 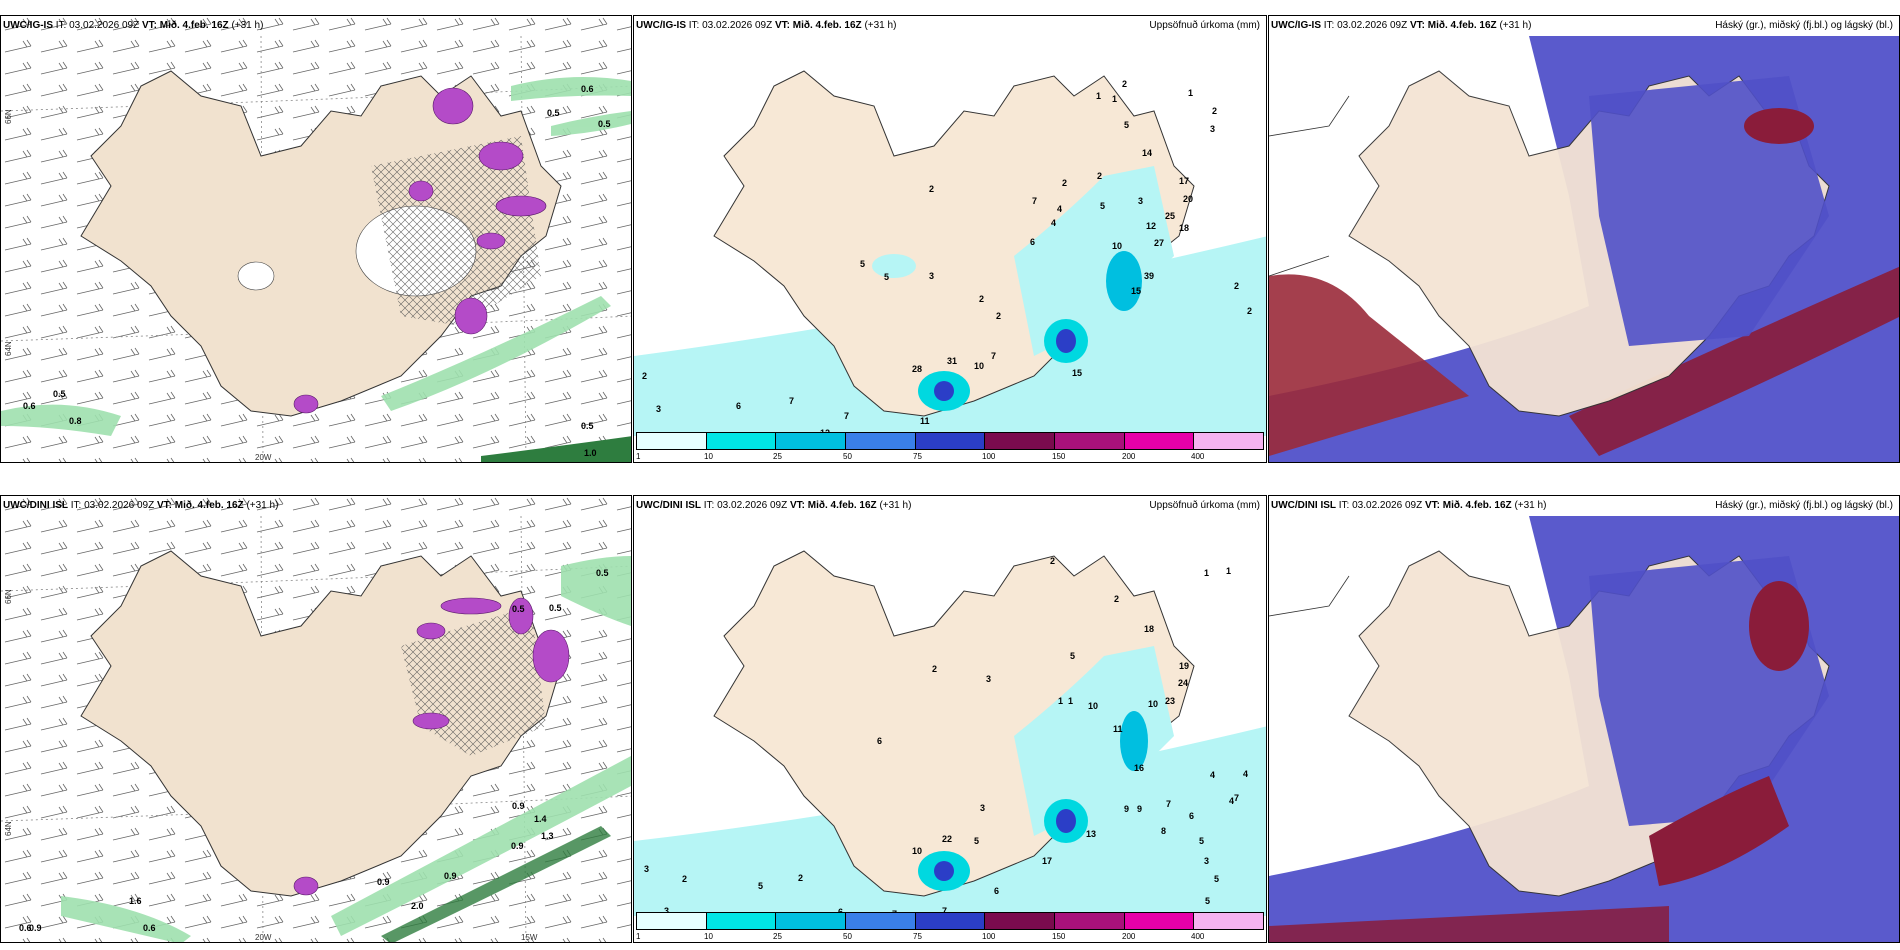 What do you see at coordinates (1198, 936) in the screenshot?
I see `colorbar-tick: 400` at bounding box center [1198, 936].